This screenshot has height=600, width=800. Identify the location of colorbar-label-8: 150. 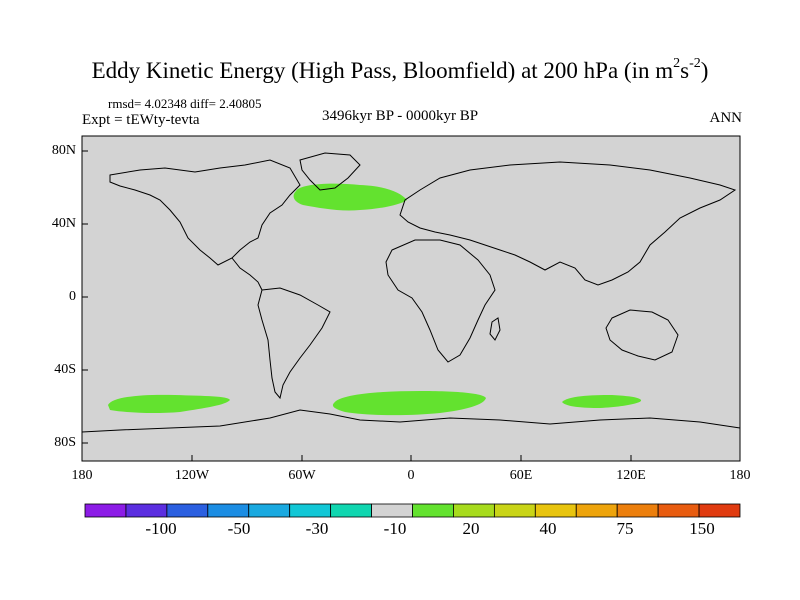
(702, 528).